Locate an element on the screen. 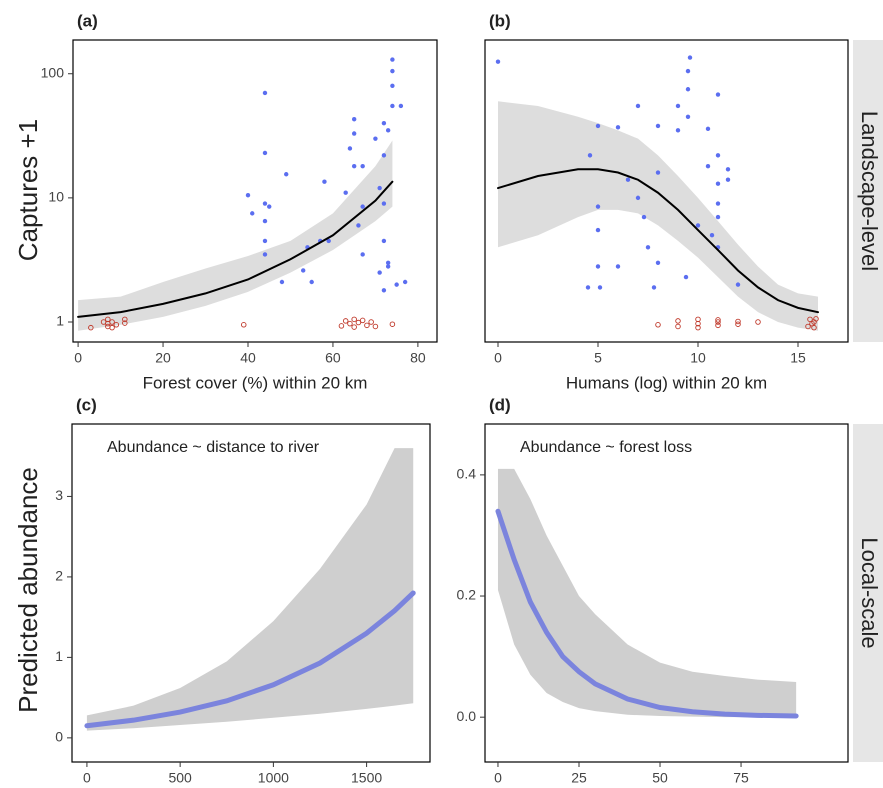 Image resolution: width=883 pixels, height=788 pixels. x-tick-label: 20 is located at coordinates (163, 358).